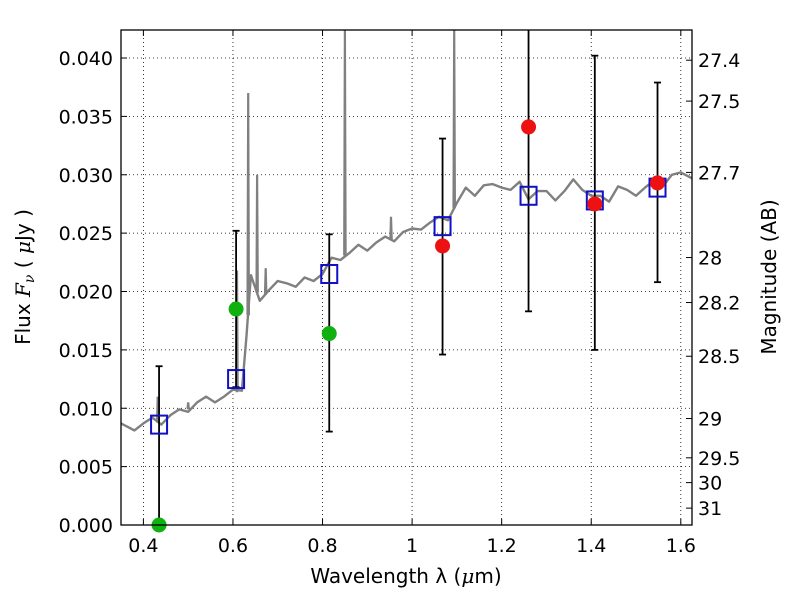 This screenshot has height=600, width=800. I want to click on magnitude-axis-label: Magnitude (AB), so click(769, 276).